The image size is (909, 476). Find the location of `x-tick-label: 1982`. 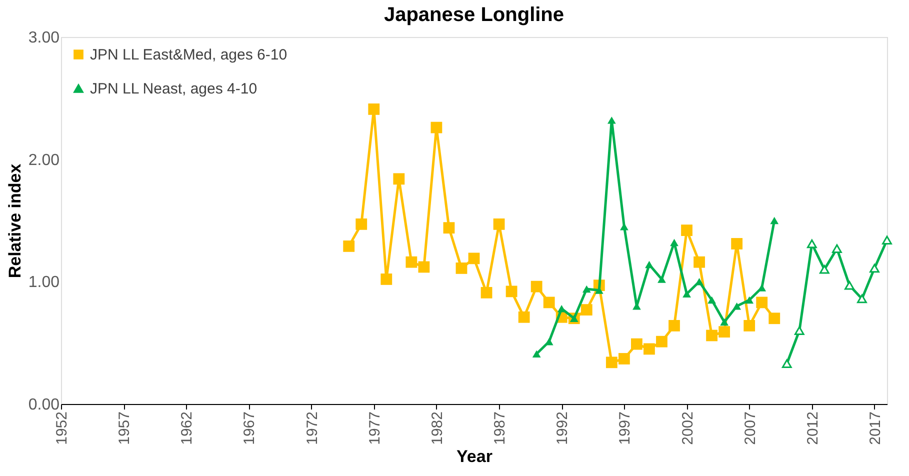

x-tick-label: 1982 is located at coordinates (437, 428).